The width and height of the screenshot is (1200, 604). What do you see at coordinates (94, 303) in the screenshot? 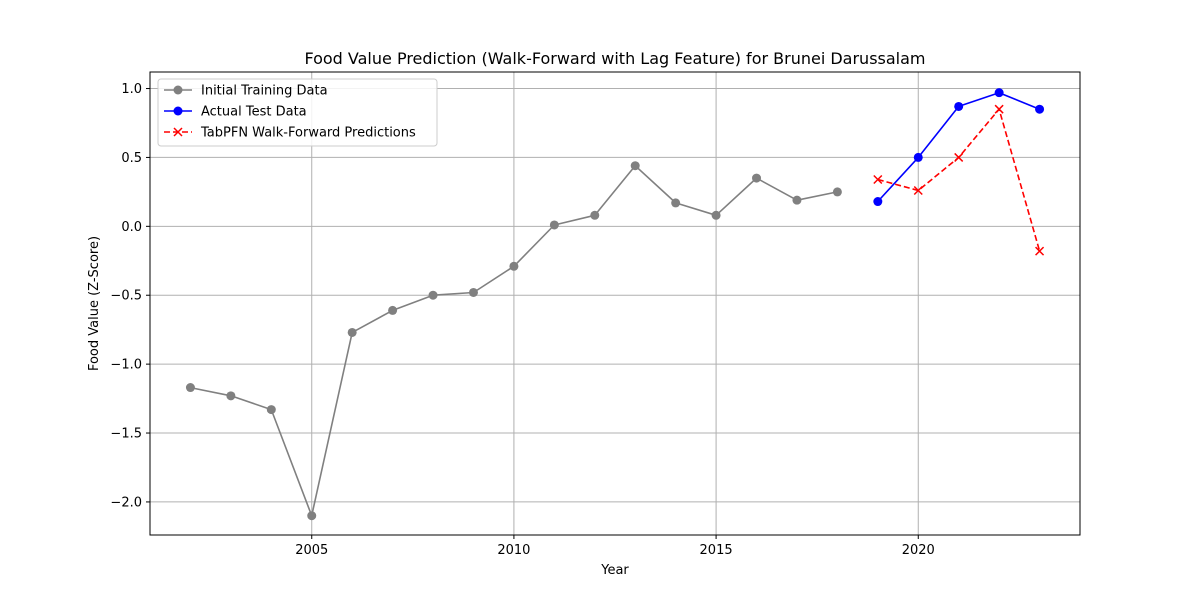
I see `y-axis-label: Food Value (Z-Score)` at bounding box center [94, 303].